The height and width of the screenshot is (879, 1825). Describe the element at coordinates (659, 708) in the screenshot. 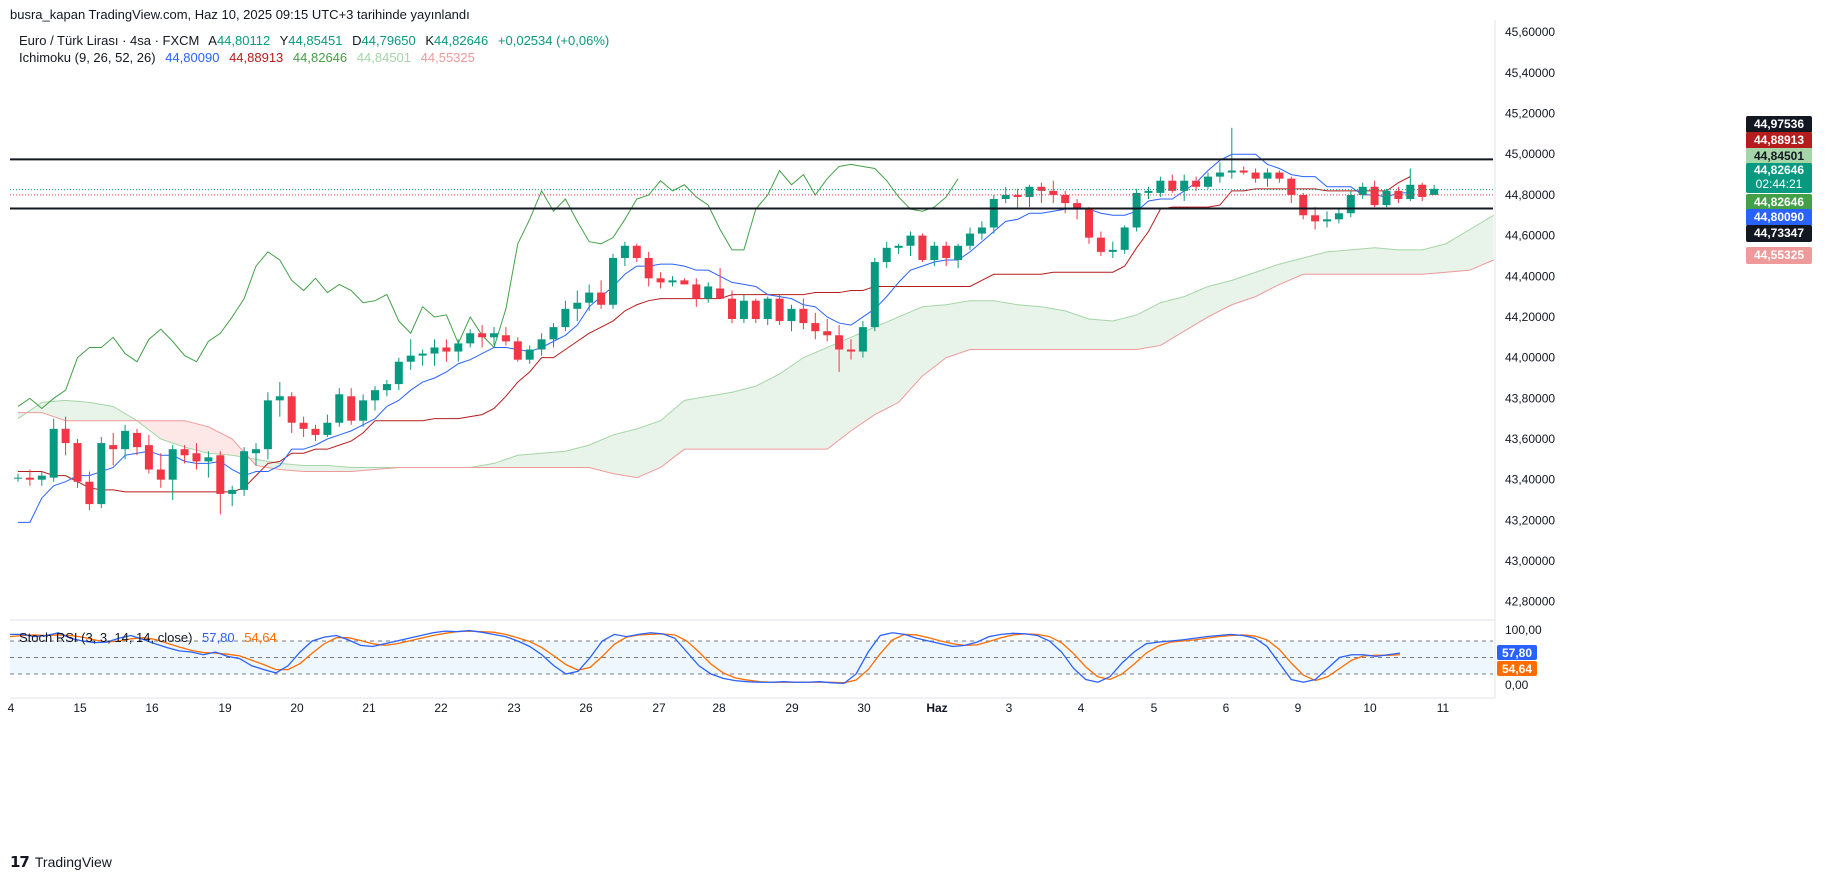

I see `time-tick-label: 27` at that location.